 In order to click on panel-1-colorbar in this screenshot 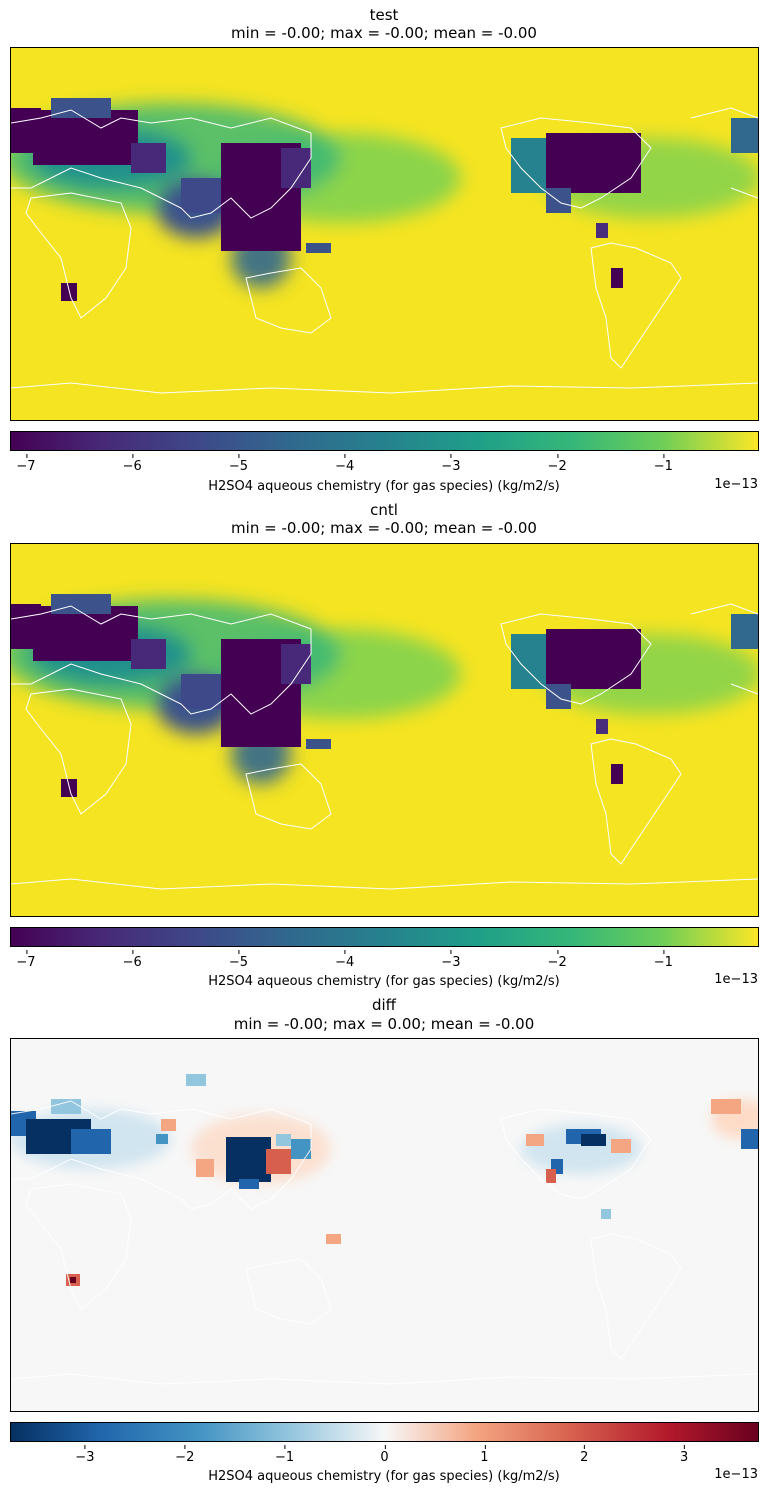, I will do `click(384, 441)`.